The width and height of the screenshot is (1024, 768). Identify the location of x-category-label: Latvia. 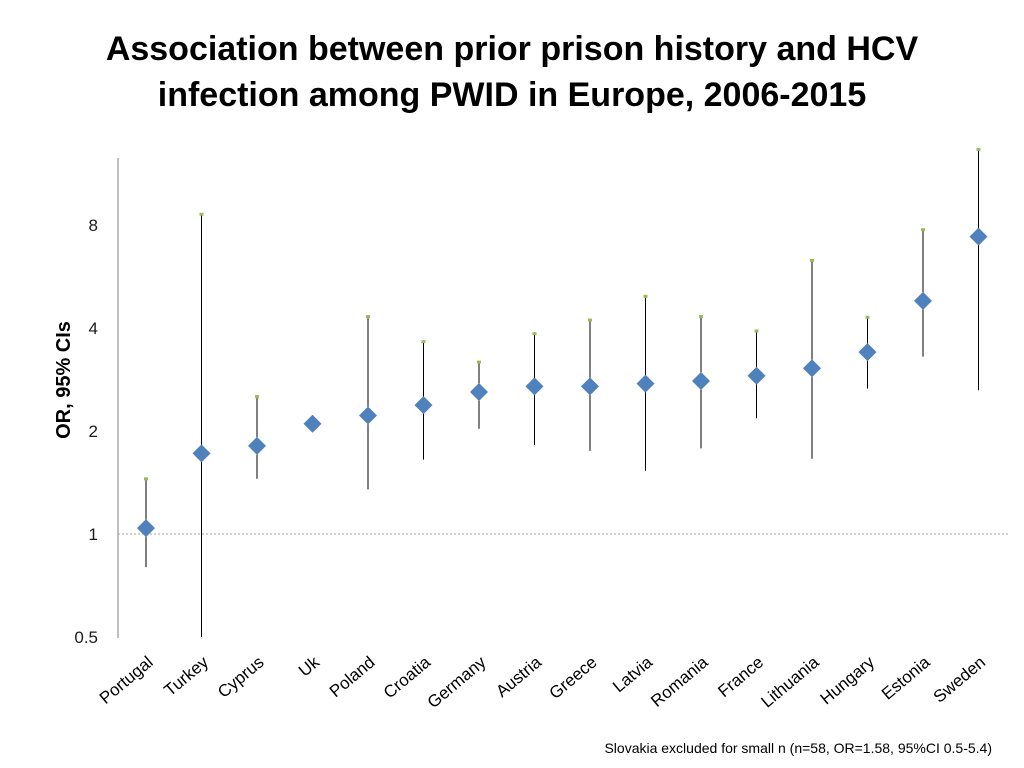
(632, 674).